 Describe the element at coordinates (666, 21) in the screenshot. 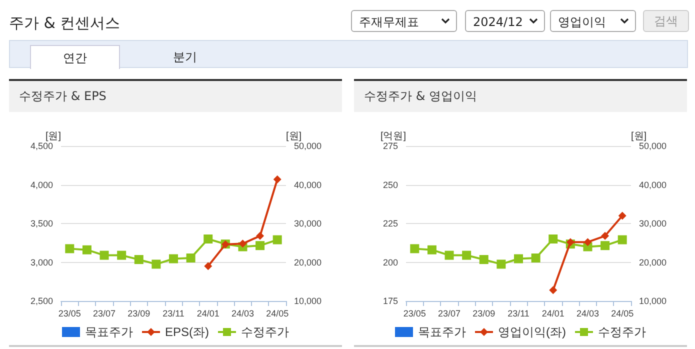

I see `text: 검색` at that location.